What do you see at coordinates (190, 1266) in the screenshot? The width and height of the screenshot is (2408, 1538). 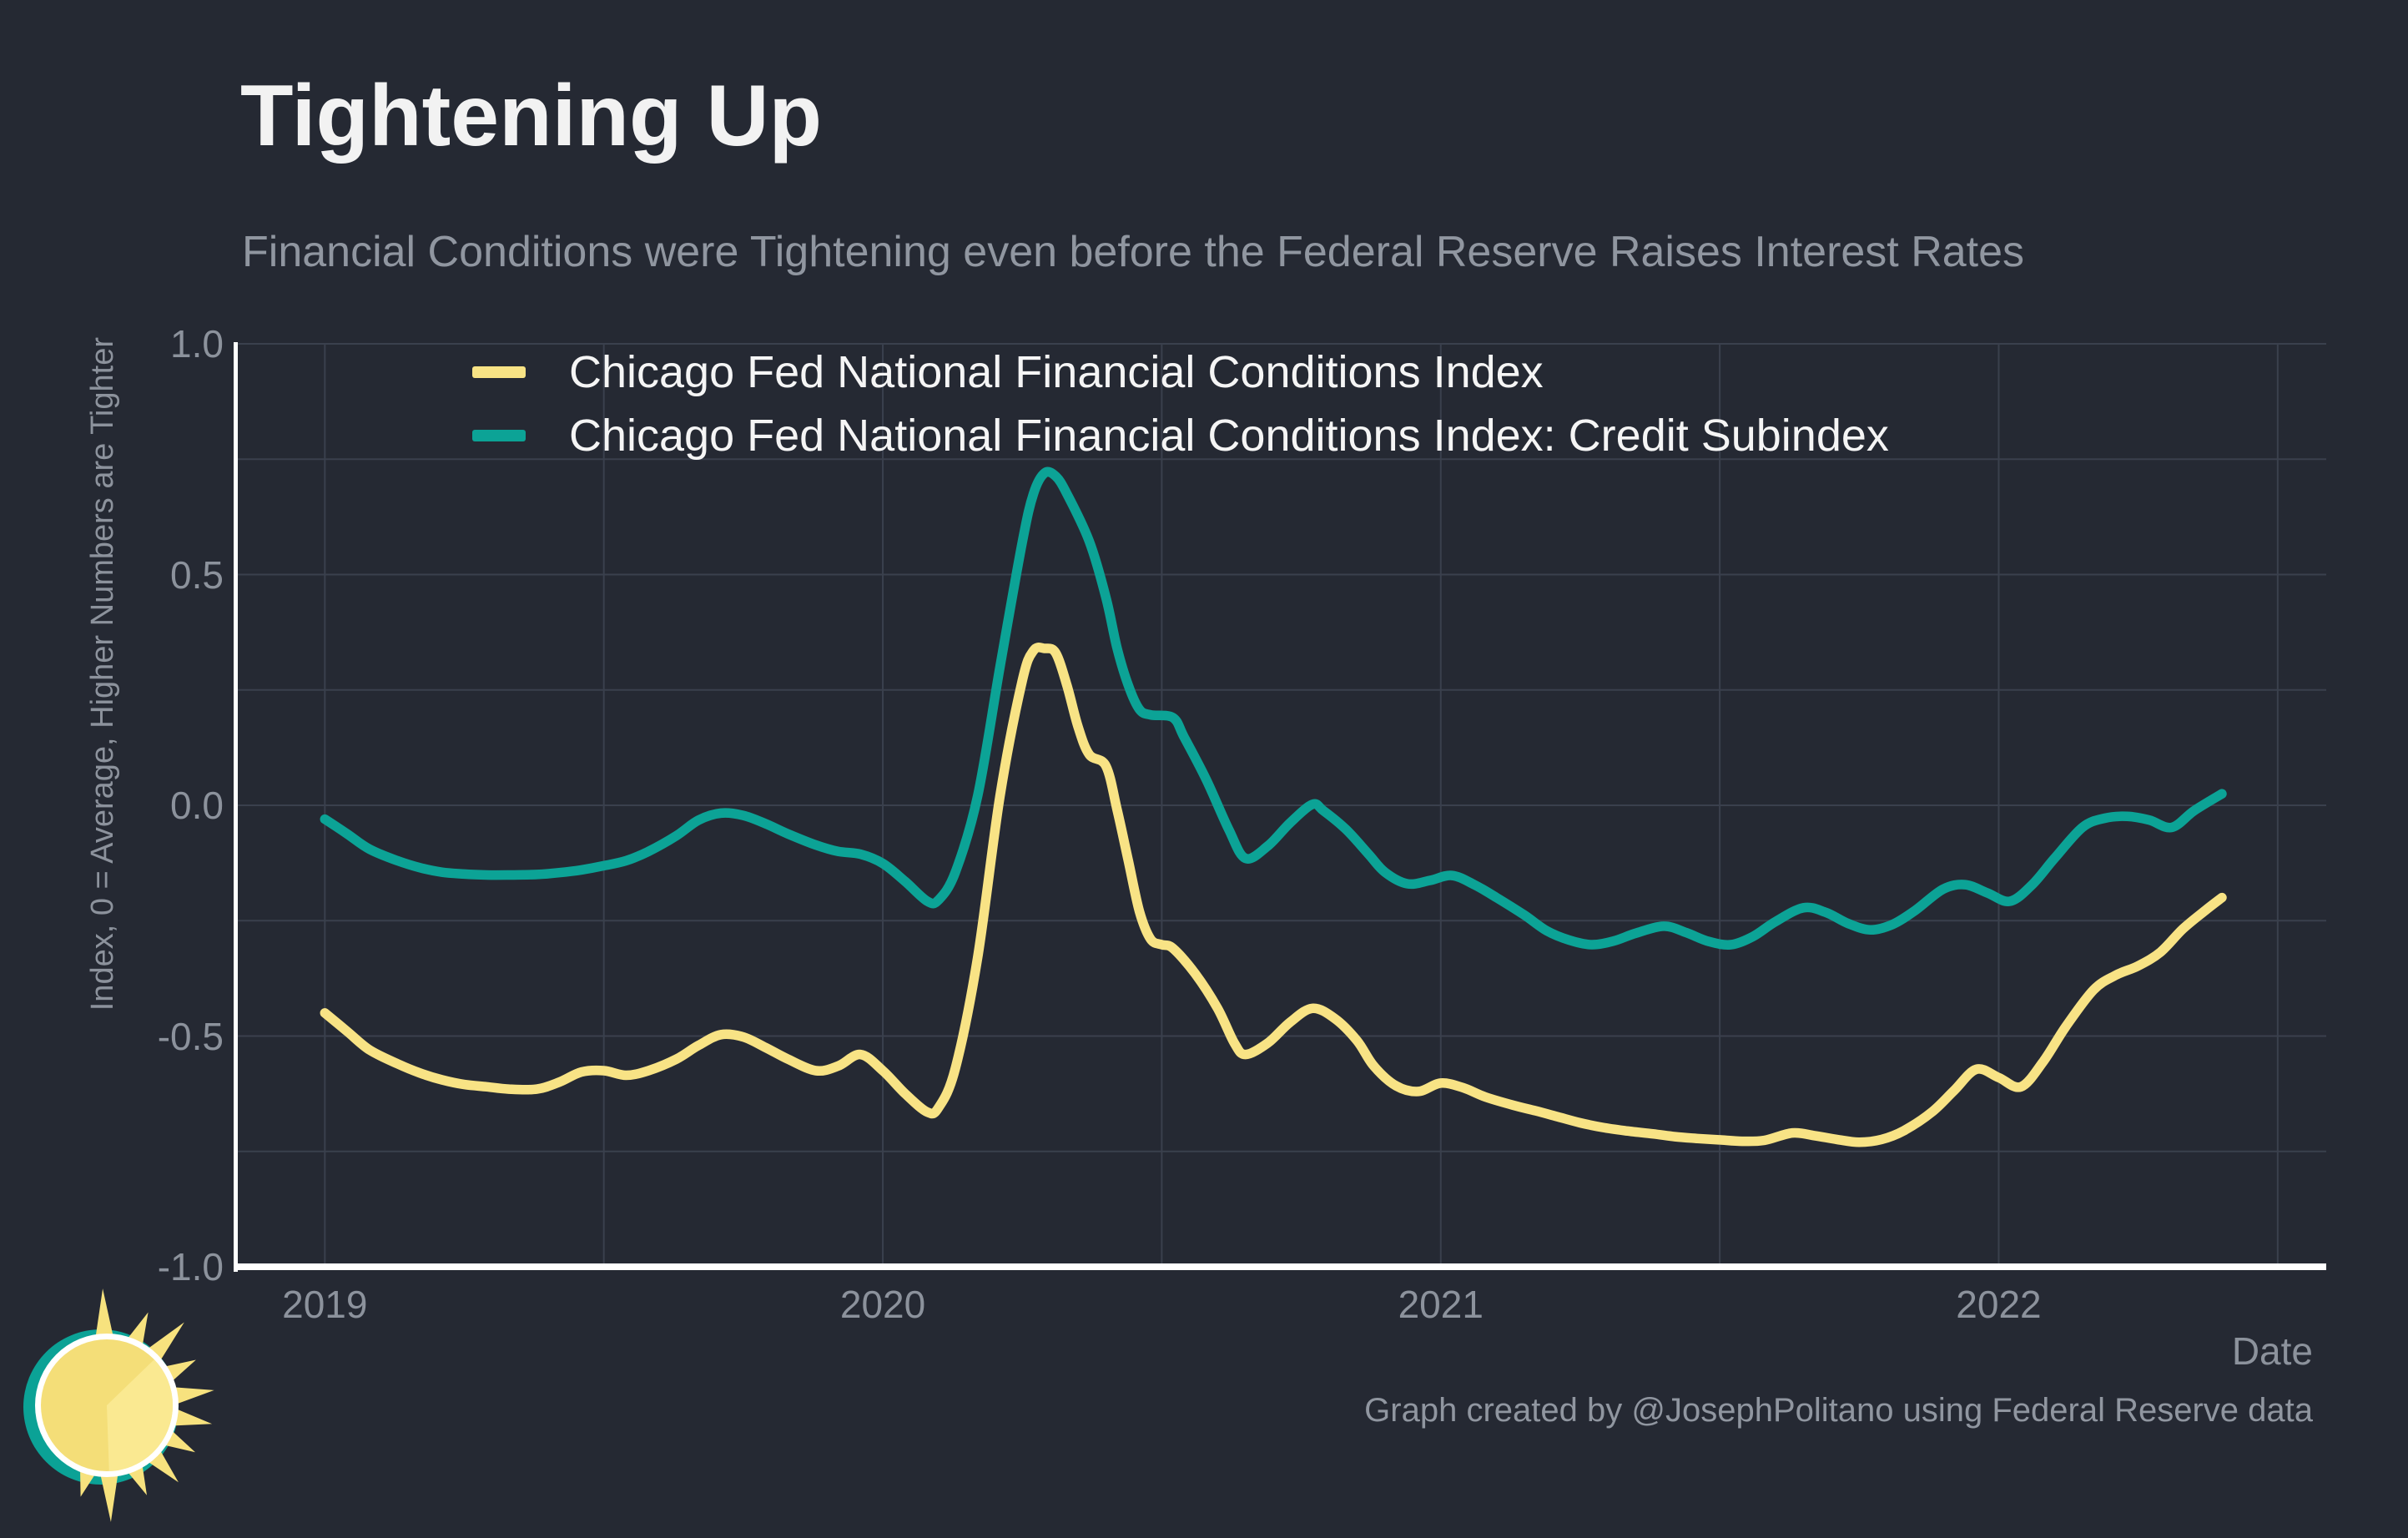 I see `y-tick-label: -1.0` at bounding box center [190, 1266].